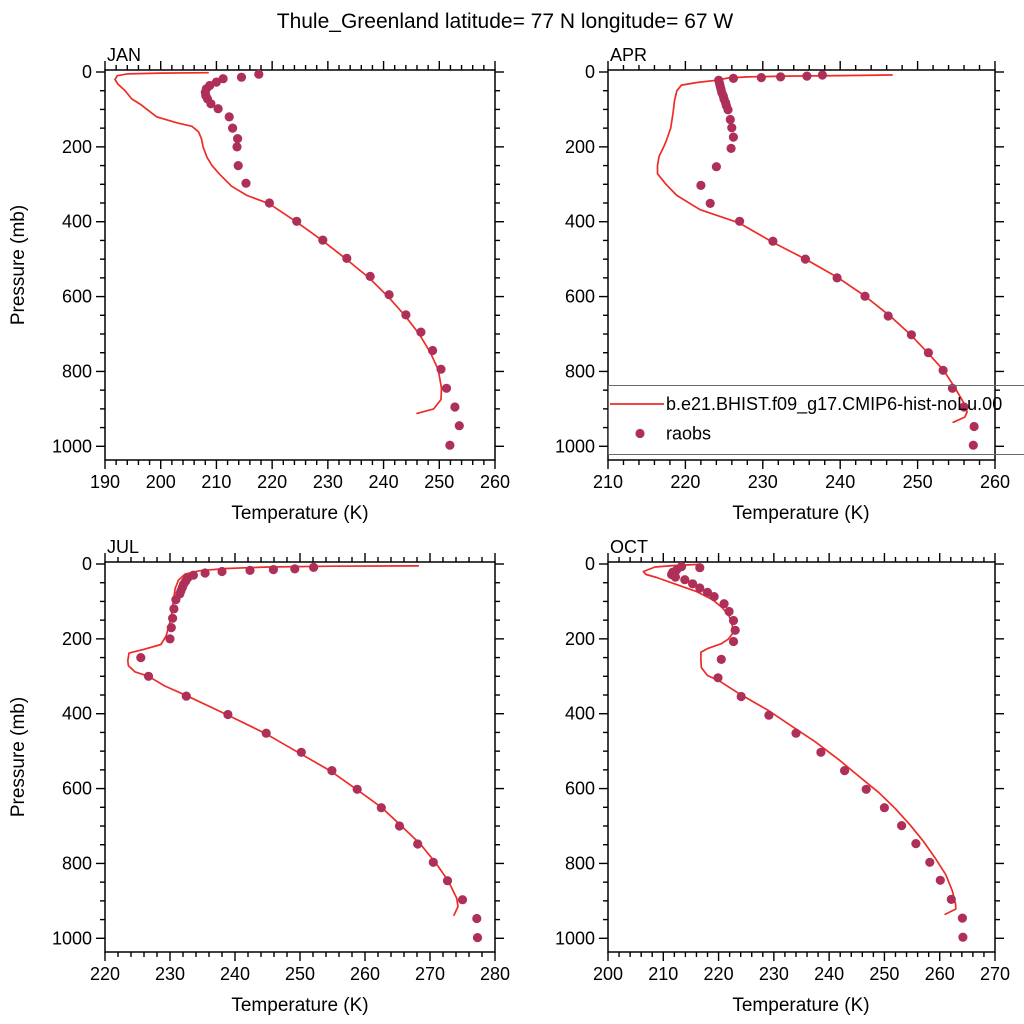  What do you see at coordinates (495, 974) in the screenshot?
I see `x-tick-label: 280` at bounding box center [495, 974].